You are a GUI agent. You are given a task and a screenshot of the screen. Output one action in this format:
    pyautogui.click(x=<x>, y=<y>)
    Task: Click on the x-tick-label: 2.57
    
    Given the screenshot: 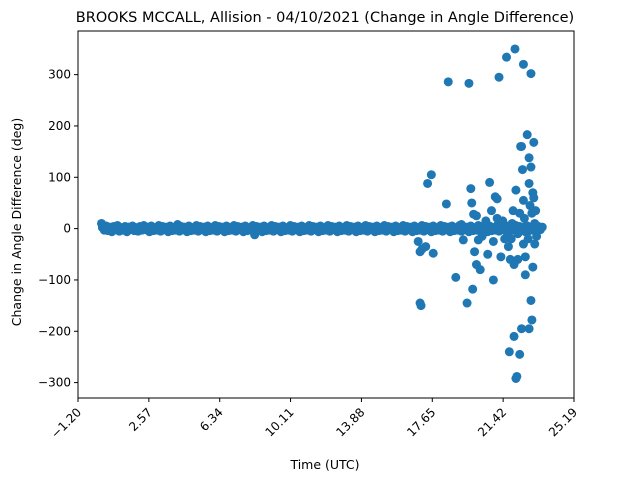 What is the action you would take?
    pyautogui.click(x=140, y=419)
    